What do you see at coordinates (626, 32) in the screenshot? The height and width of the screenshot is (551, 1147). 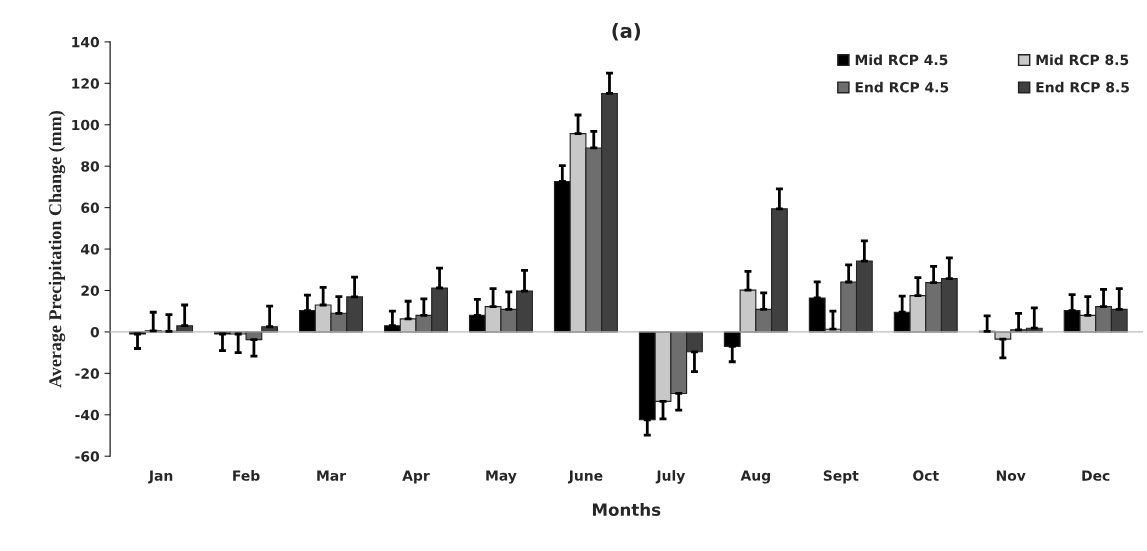 I see `chart-title: (a)` at bounding box center [626, 32].